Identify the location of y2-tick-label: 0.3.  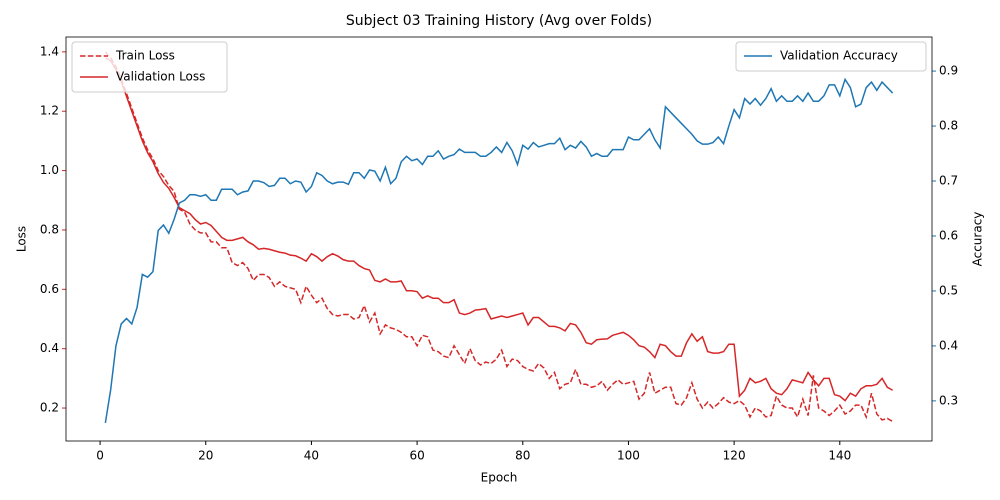
(948, 400).